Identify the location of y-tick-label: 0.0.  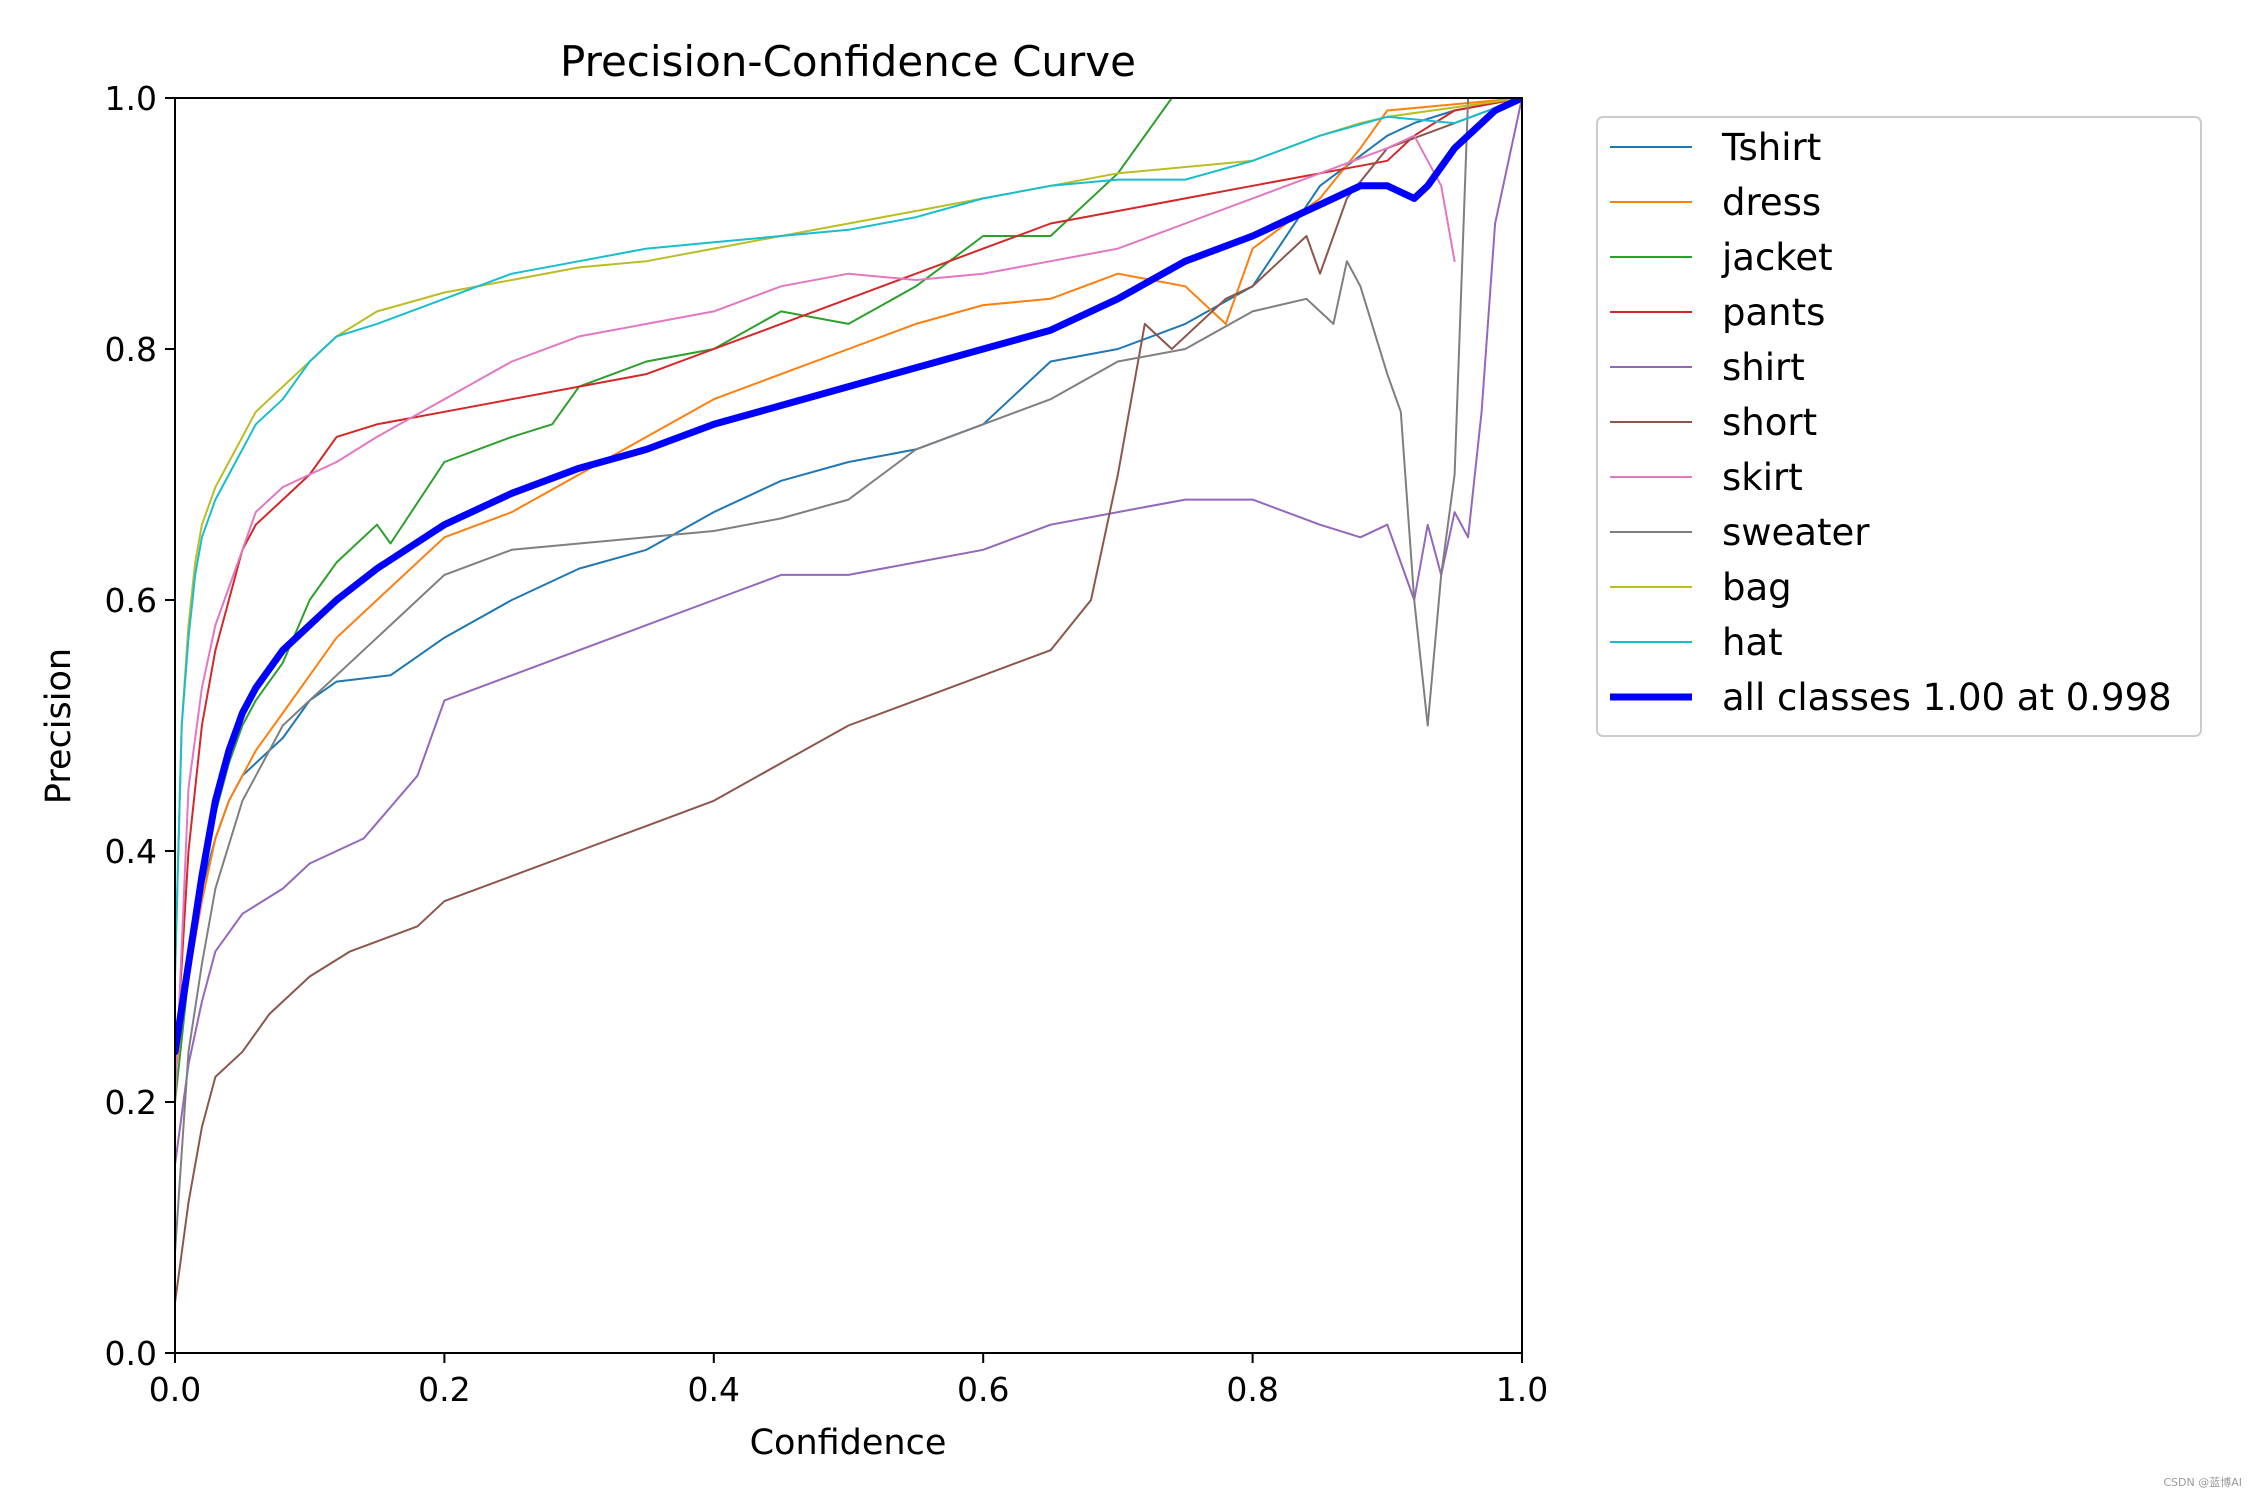
(131, 1353).